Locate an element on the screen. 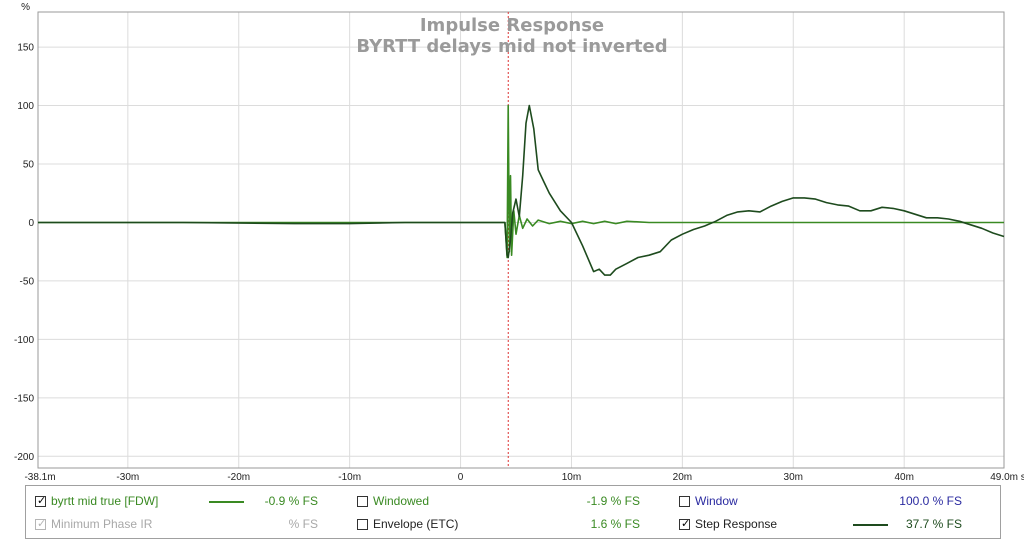 Image resolution: width=1024 pixels, height=540 pixels. legend-checkbox-byrtt: ✓ is located at coordinates (41, 501).